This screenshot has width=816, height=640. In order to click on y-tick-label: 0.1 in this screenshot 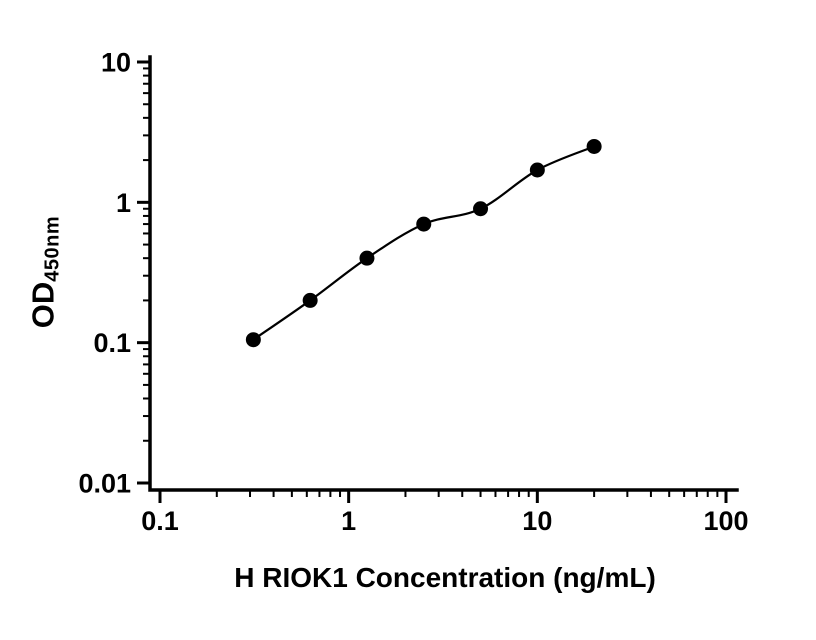, I will do `click(112, 343)`.